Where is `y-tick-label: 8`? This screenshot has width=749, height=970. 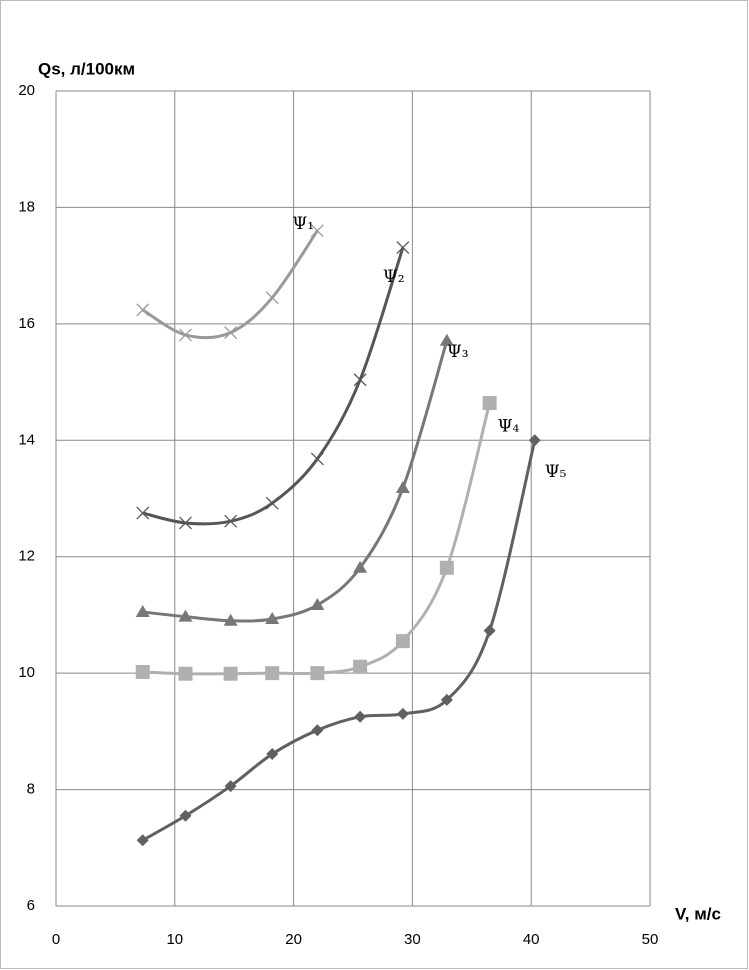
y-tick-label: 8 is located at coordinates (31, 789).